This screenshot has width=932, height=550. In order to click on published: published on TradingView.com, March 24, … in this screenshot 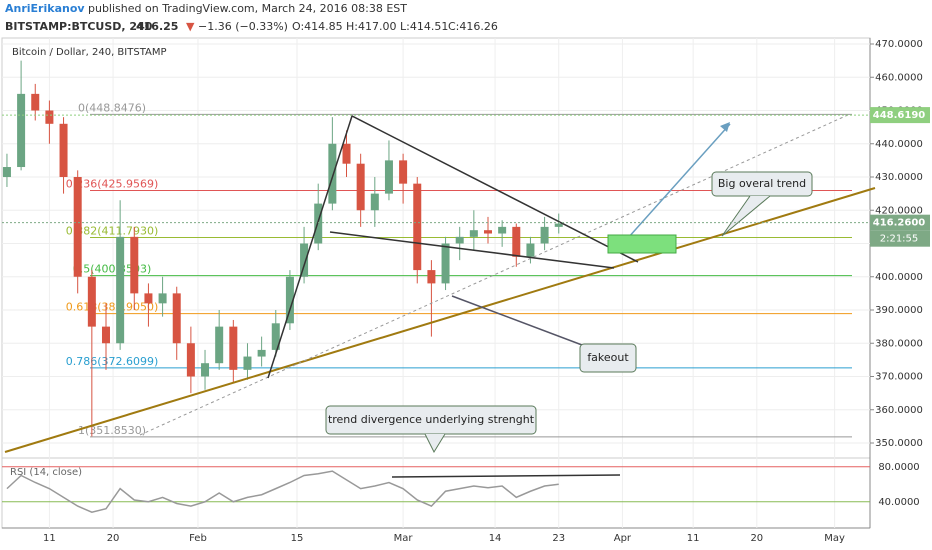, I will do `click(247, 8)`.